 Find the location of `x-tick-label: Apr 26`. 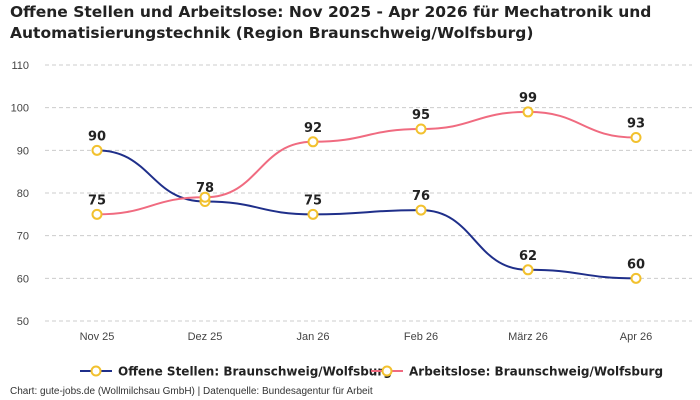

x-tick-label: Apr 26 is located at coordinates (636, 337).